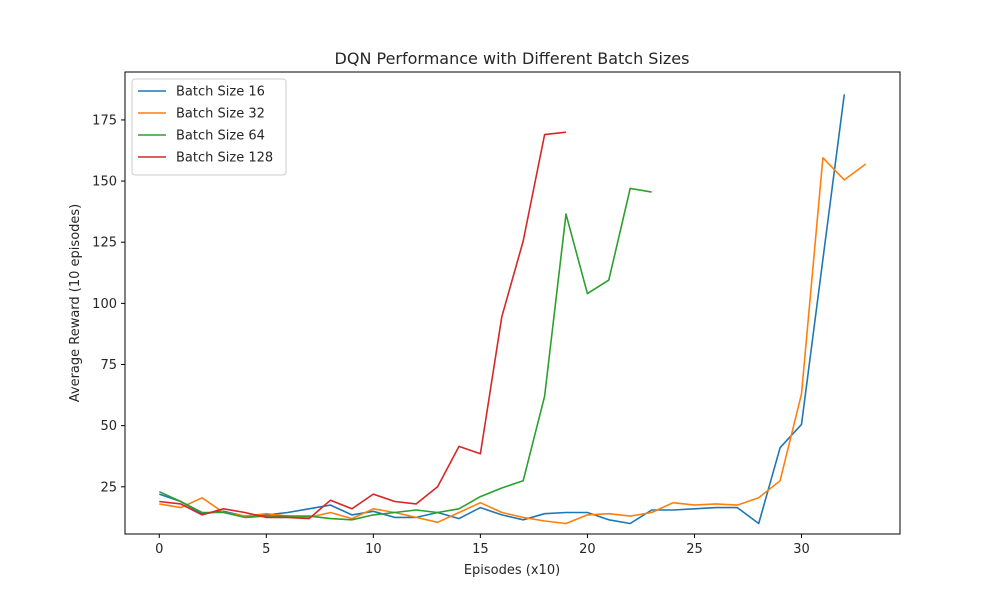 This screenshot has width=1000, height=600. Describe the element at coordinates (266, 549) in the screenshot. I see `x-tick-label: 5` at that location.